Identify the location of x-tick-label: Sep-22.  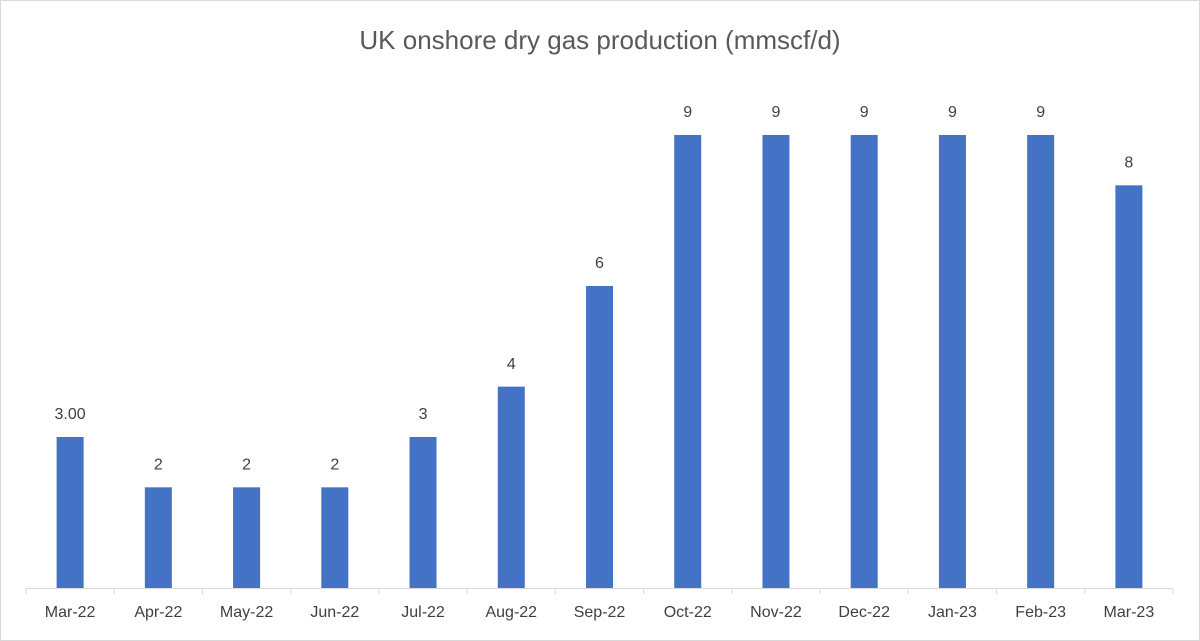
(600, 612).